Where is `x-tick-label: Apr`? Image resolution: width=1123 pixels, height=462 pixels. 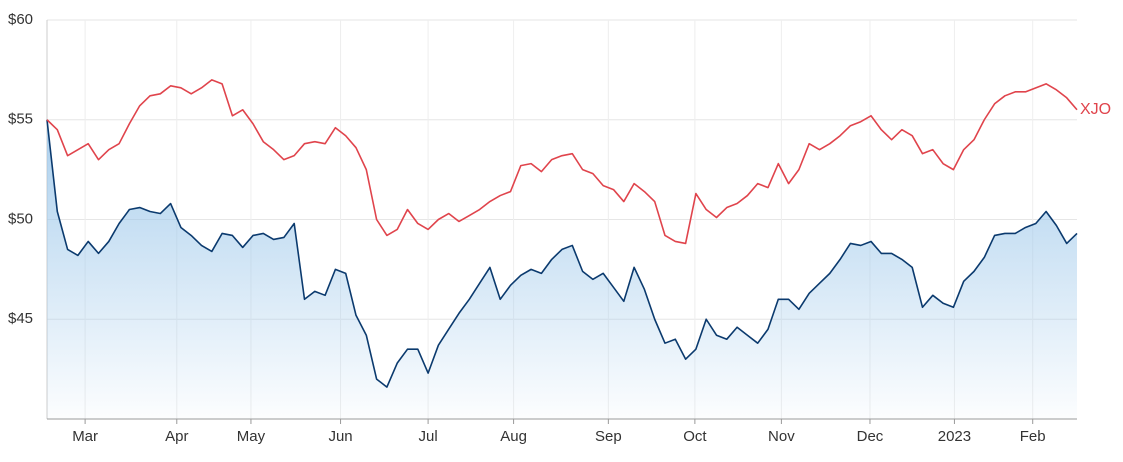 x-tick-label: Apr is located at coordinates (176, 436).